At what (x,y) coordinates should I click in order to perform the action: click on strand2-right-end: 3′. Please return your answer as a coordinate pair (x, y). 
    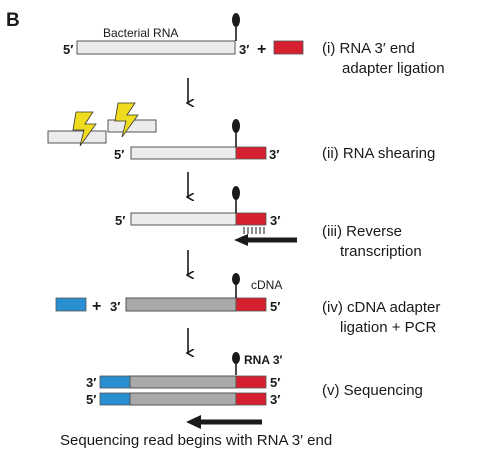
    Looking at the image, I should click on (275, 399).